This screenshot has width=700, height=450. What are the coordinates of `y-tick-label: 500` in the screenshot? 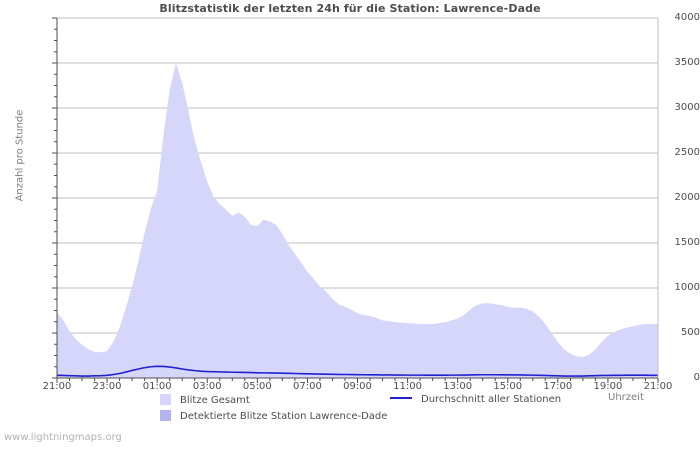 It's located at (690, 332).